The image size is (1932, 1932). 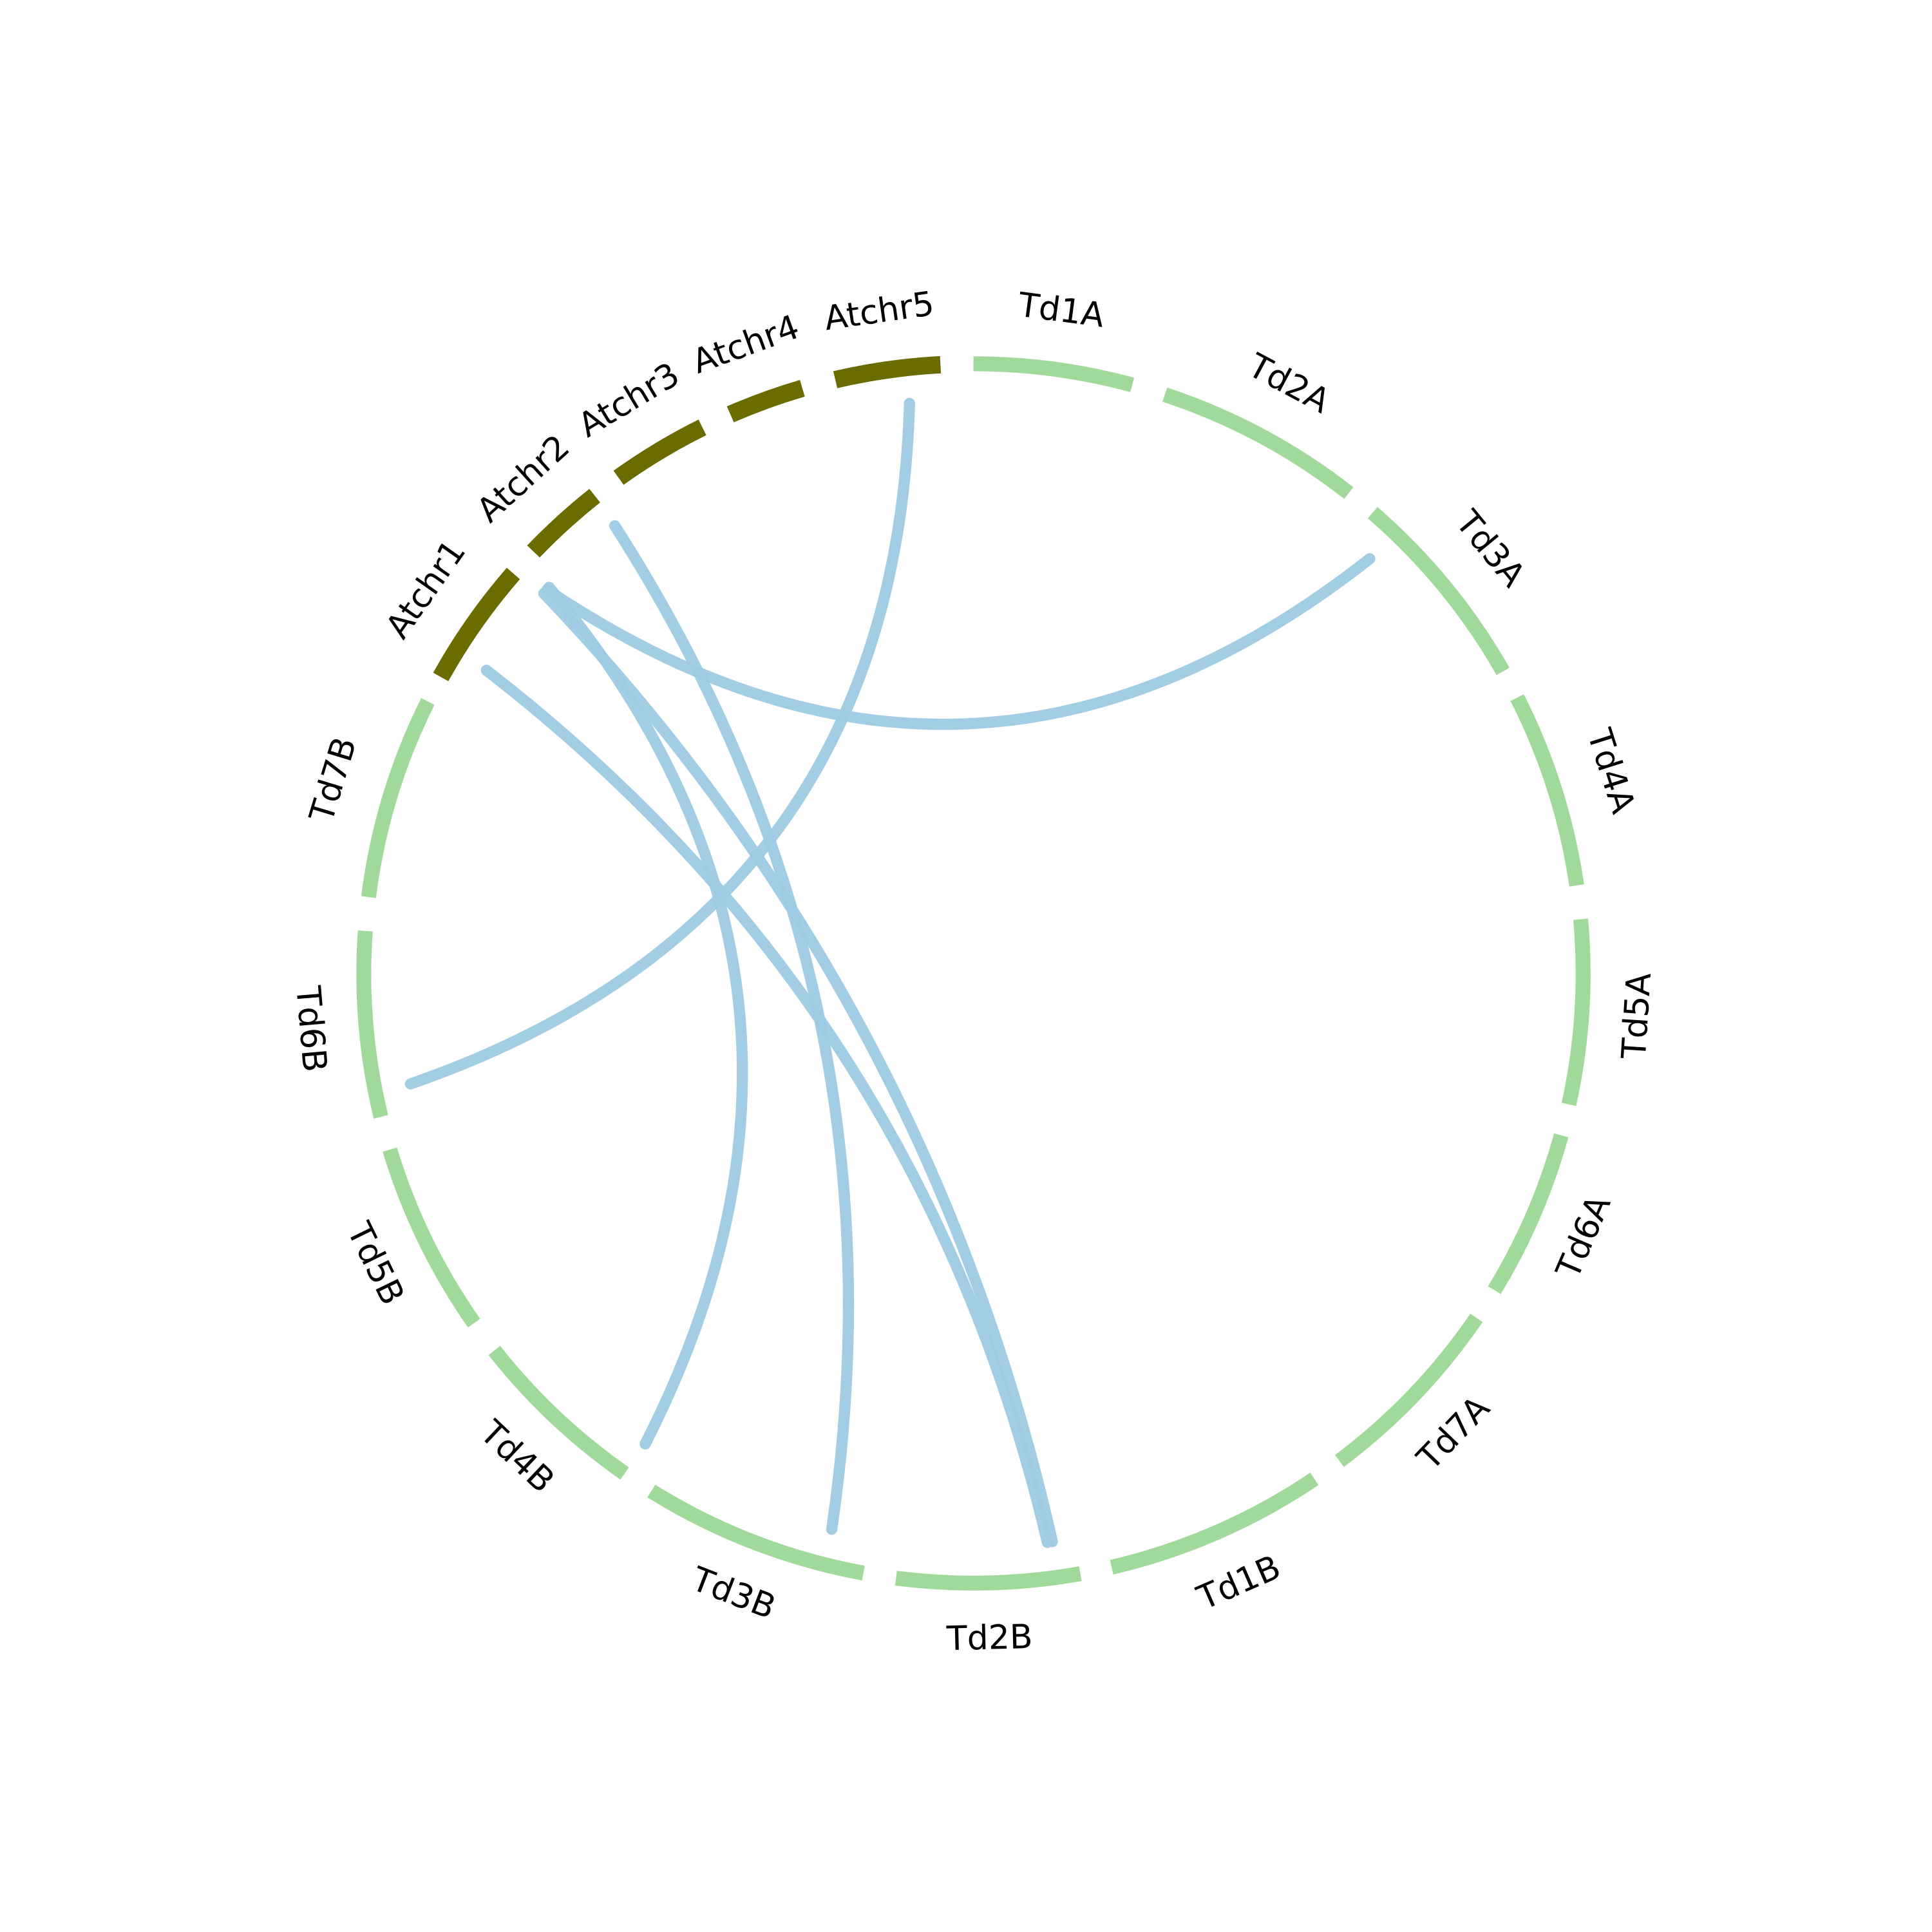 What do you see at coordinates (1238, 1583) in the screenshot?
I see `segment-label: Td1B` at bounding box center [1238, 1583].